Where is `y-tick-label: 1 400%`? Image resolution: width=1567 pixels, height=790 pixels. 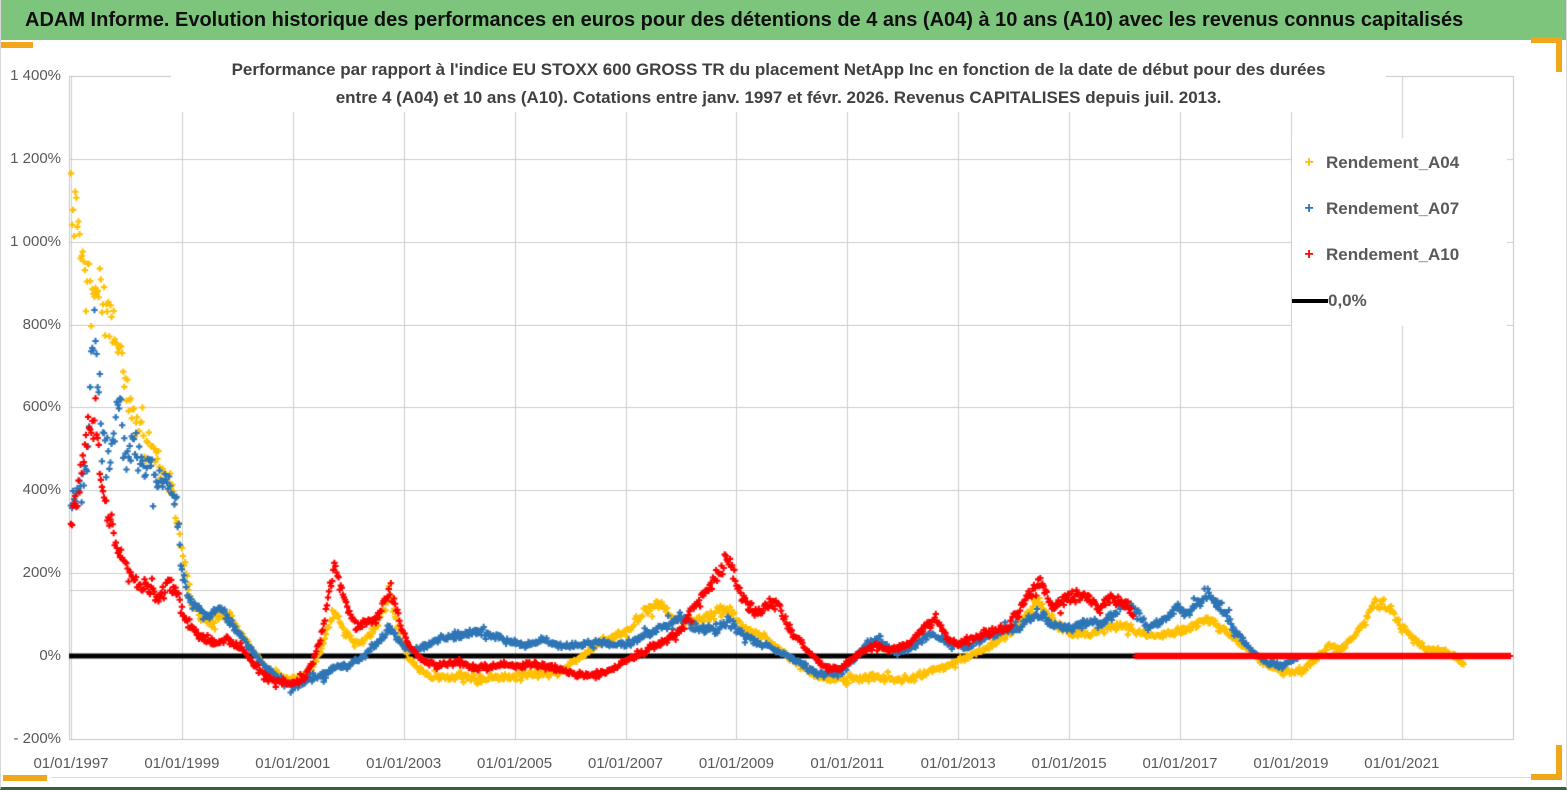 y-tick-label: 1 400% is located at coordinates (35, 75).